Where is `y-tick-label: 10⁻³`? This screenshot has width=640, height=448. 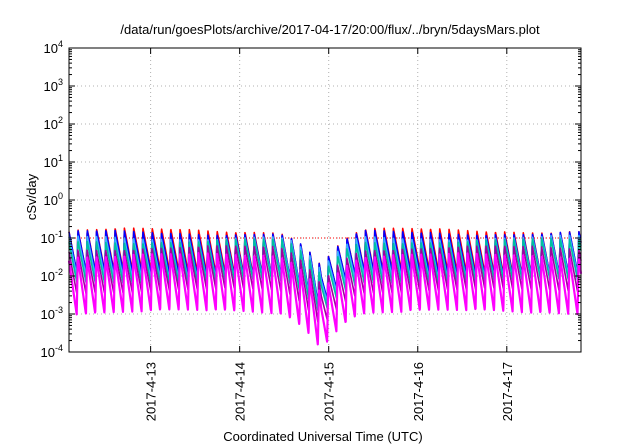 y-tick-label: 10⁻³ is located at coordinates (52, 313).